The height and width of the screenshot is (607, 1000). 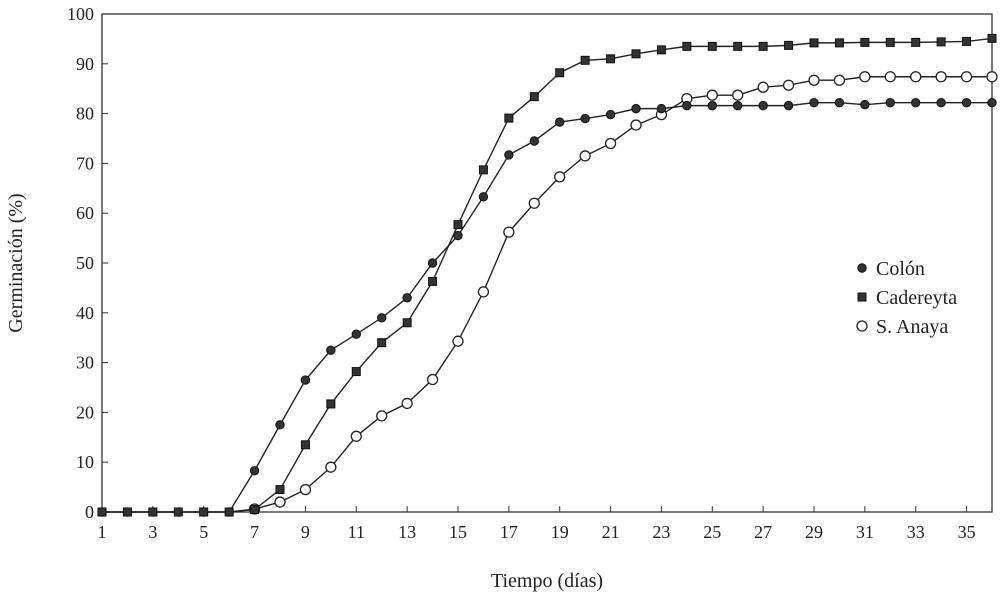 I want to click on legend-label: Cadereyta, so click(x=916, y=298).